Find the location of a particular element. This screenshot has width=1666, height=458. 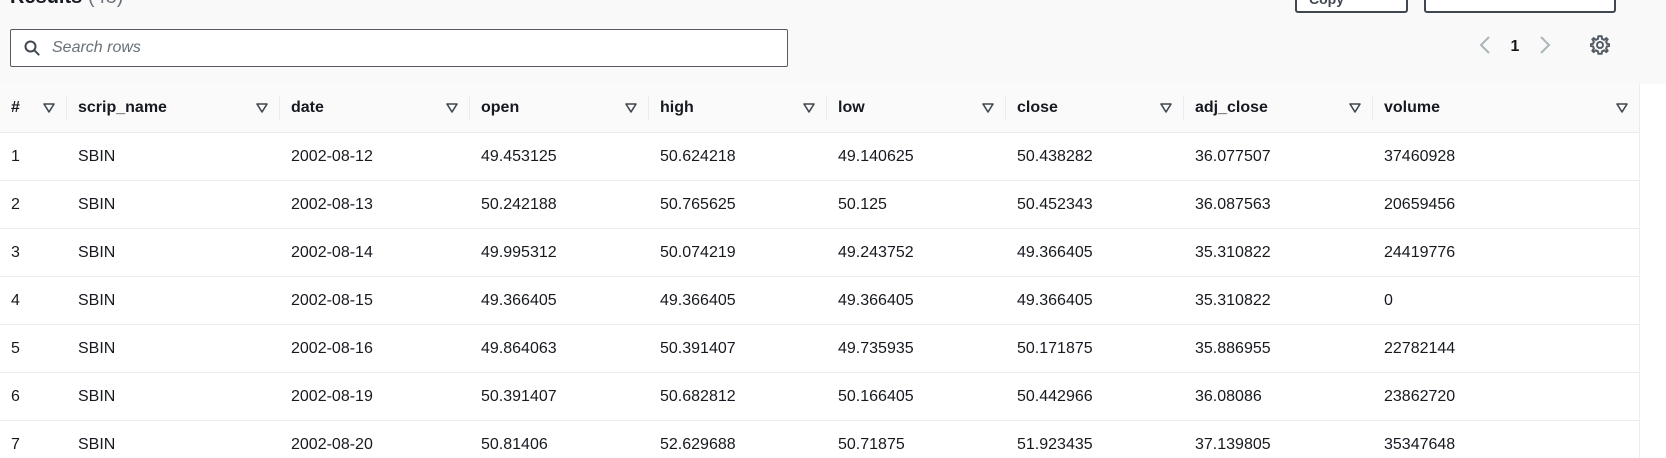

column-header-label: high is located at coordinates (677, 107).